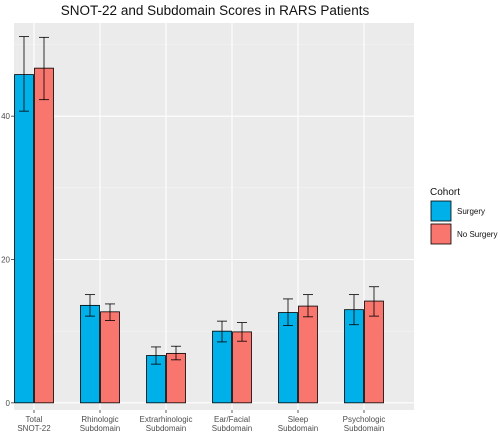 The image size is (500, 435). What do you see at coordinates (471, 211) in the screenshot?
I see `legend-label: Surgery` at bounding box center [471, 211].